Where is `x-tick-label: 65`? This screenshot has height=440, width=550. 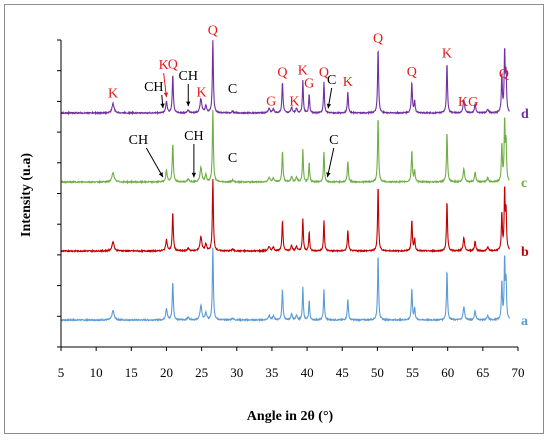 x-tick-label: 65 is located at coordinates (482, 372).